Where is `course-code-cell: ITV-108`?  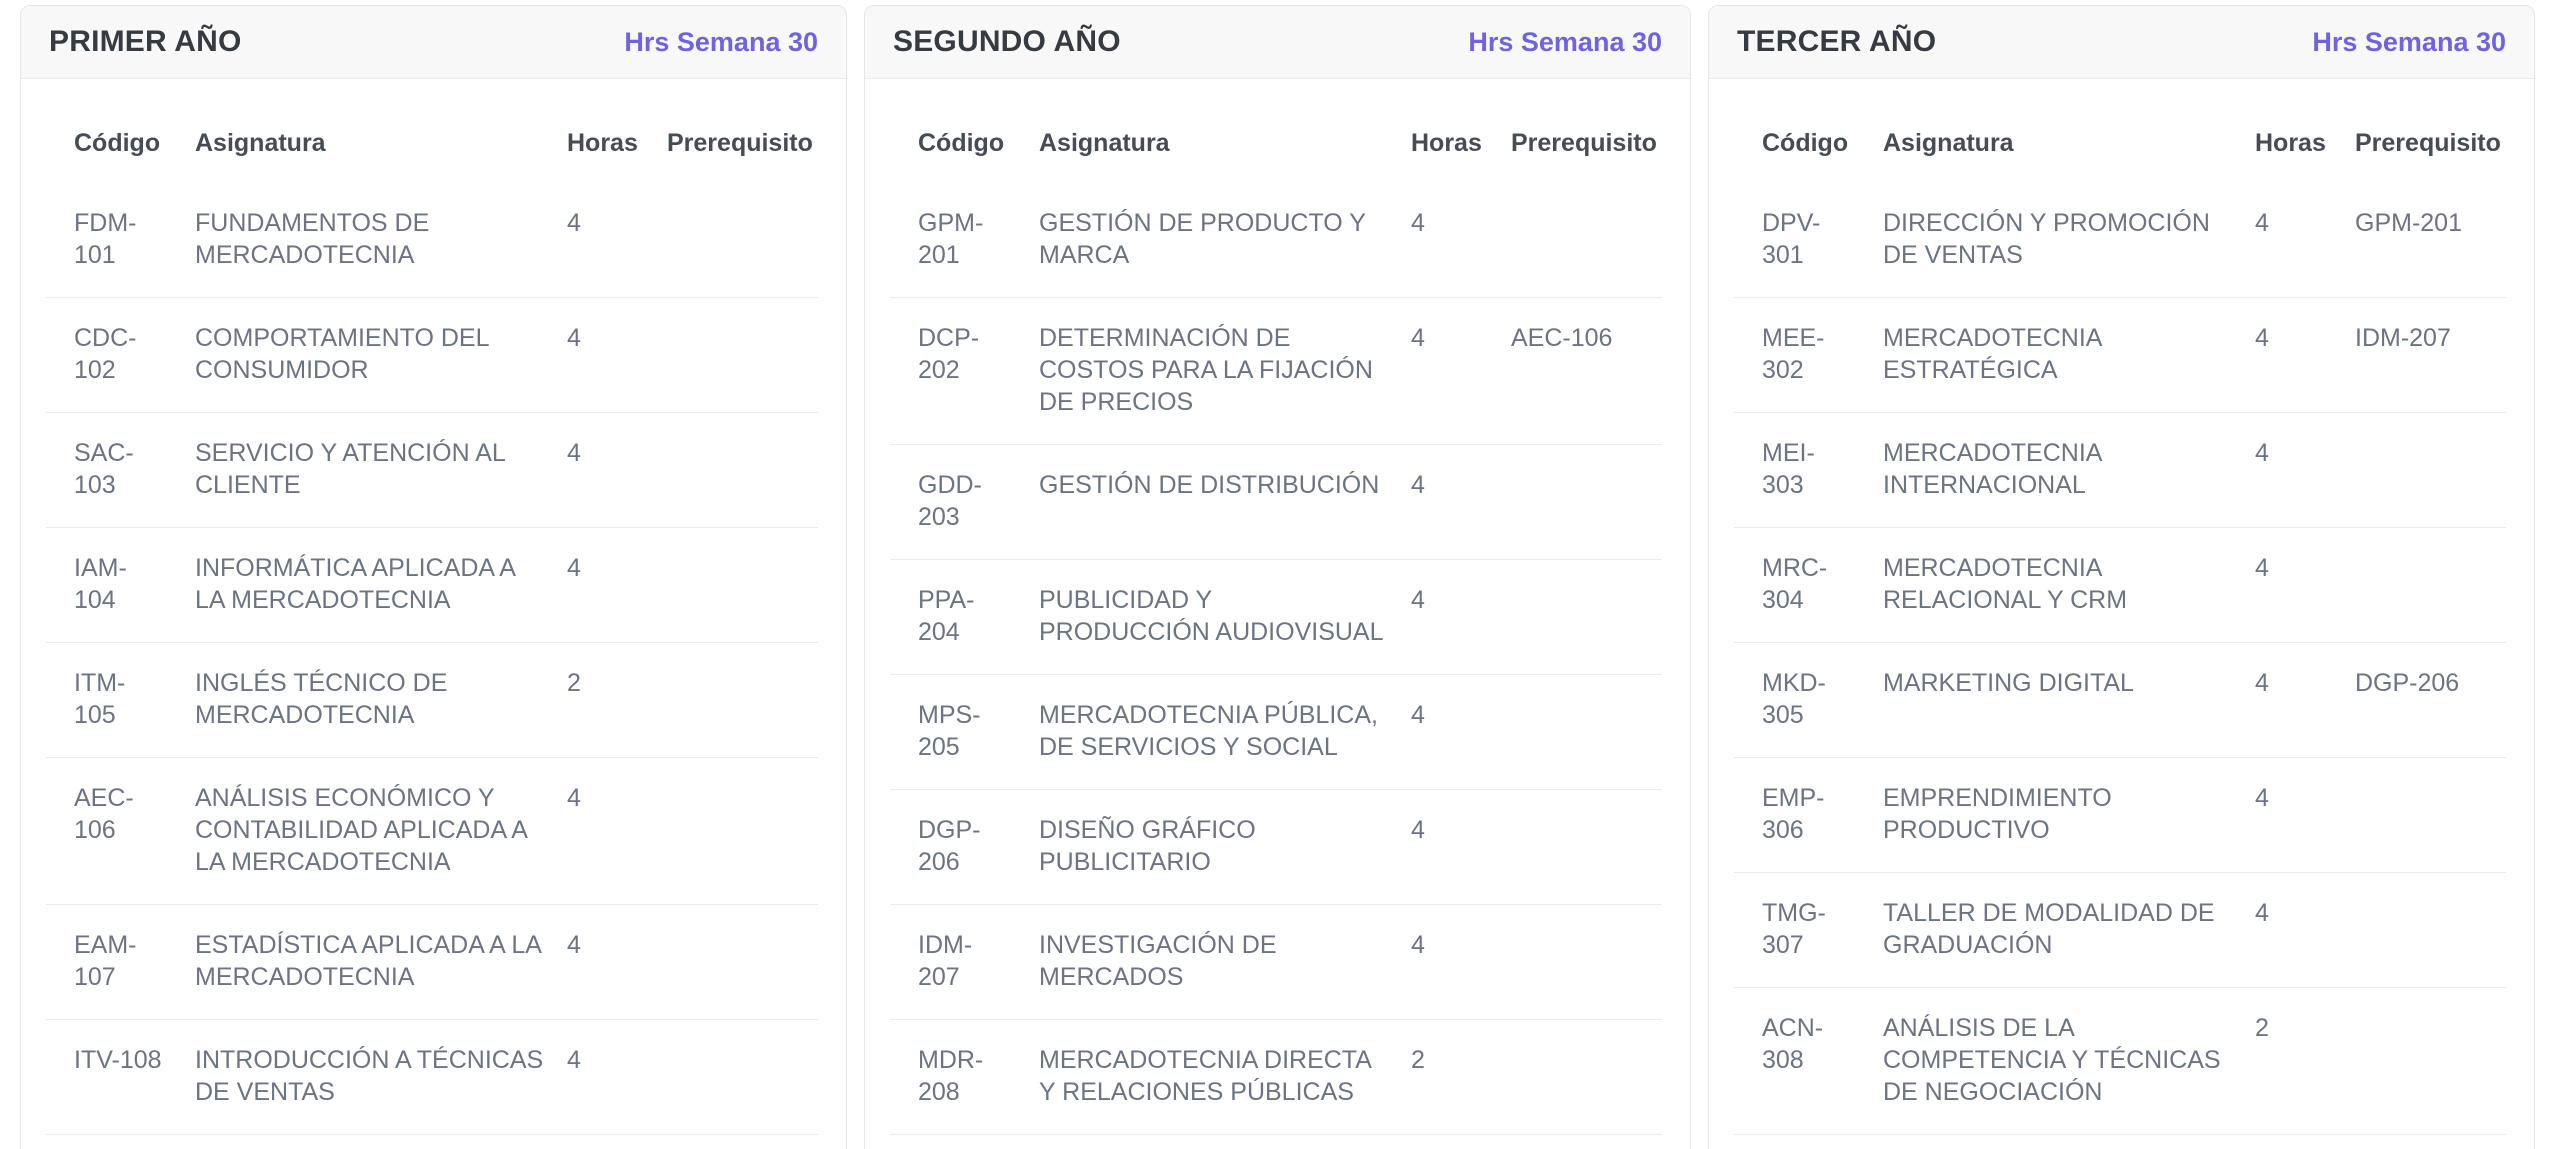 course-code-cell: ITV-108 is located at coordinates (120, 1077).